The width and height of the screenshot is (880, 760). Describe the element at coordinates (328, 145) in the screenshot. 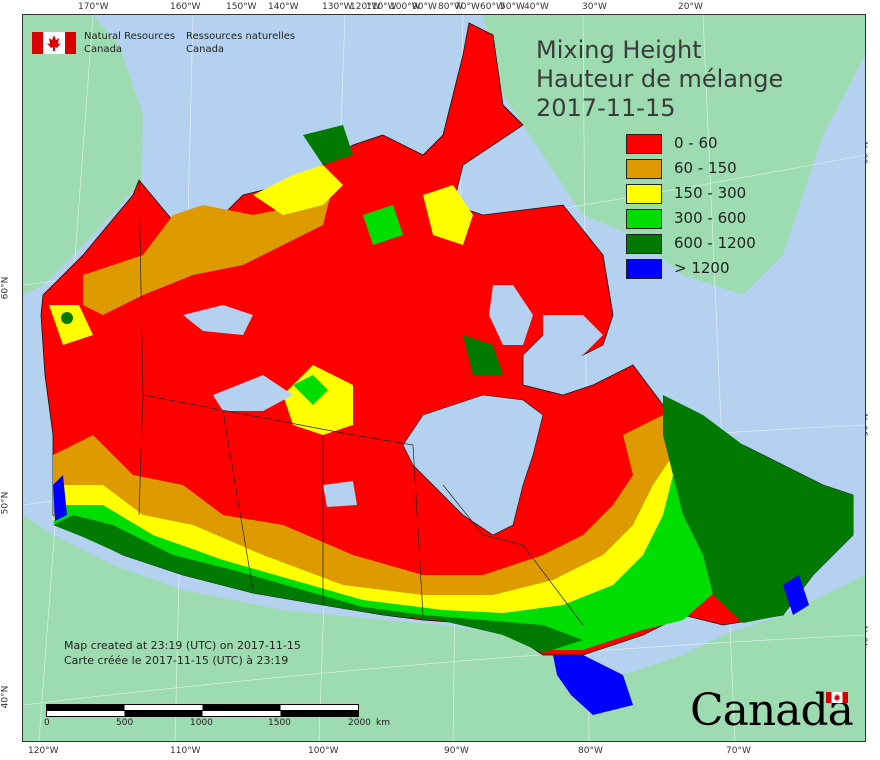

I see `band-600-1200-arctic-islands` at that location.